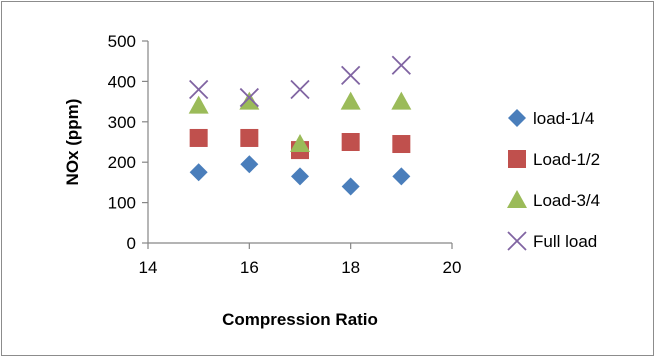 The image size is (657, 359). What do you see at coordinates (553, 180) in the screenshot?
I see `legend: load-1/4 Load-1/2 Load-3/4 Full load` at bounding box center [553, 180].